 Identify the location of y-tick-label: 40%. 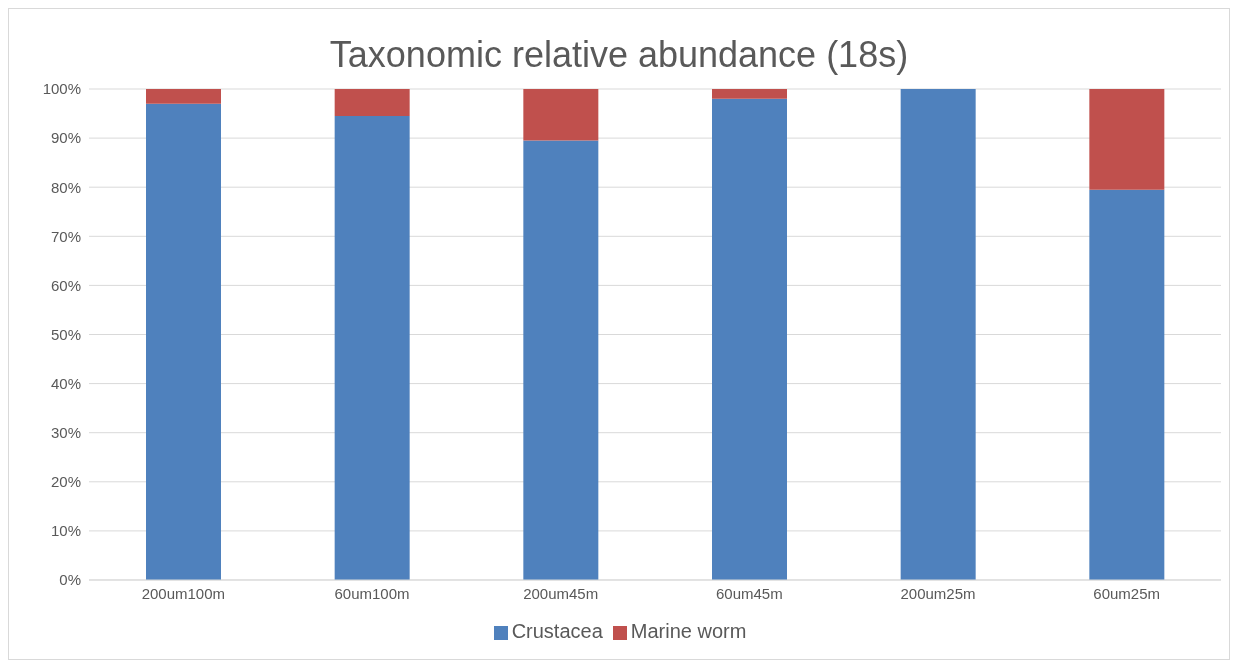
(65, 383).